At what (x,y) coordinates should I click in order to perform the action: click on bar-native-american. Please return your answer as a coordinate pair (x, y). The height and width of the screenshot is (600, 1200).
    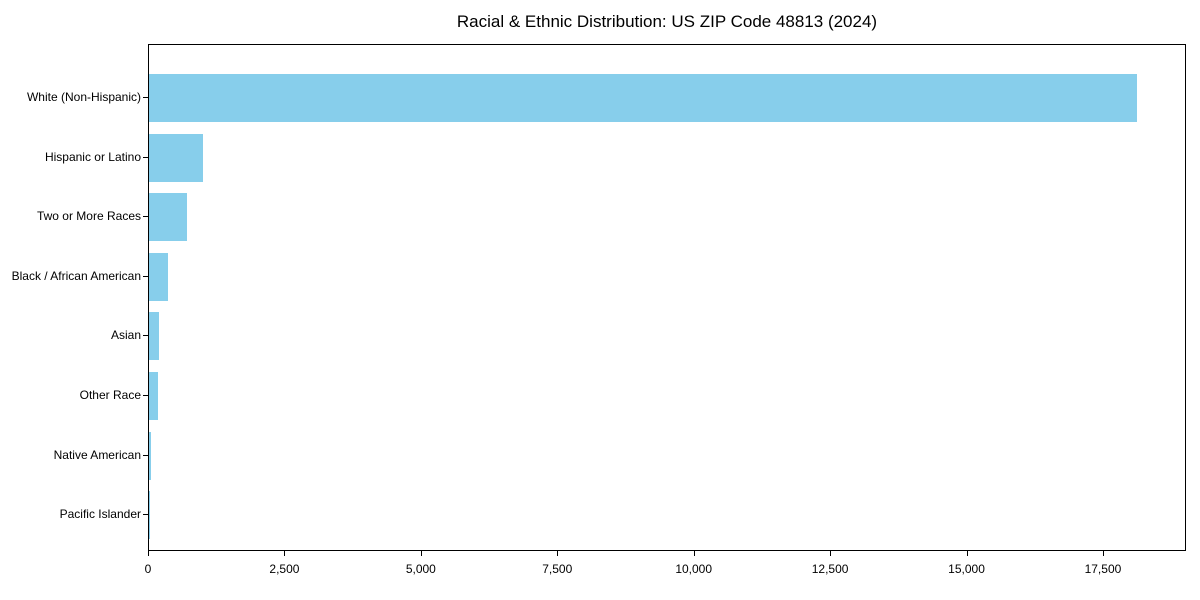
    Looking at the image, I should click on (150, 455).